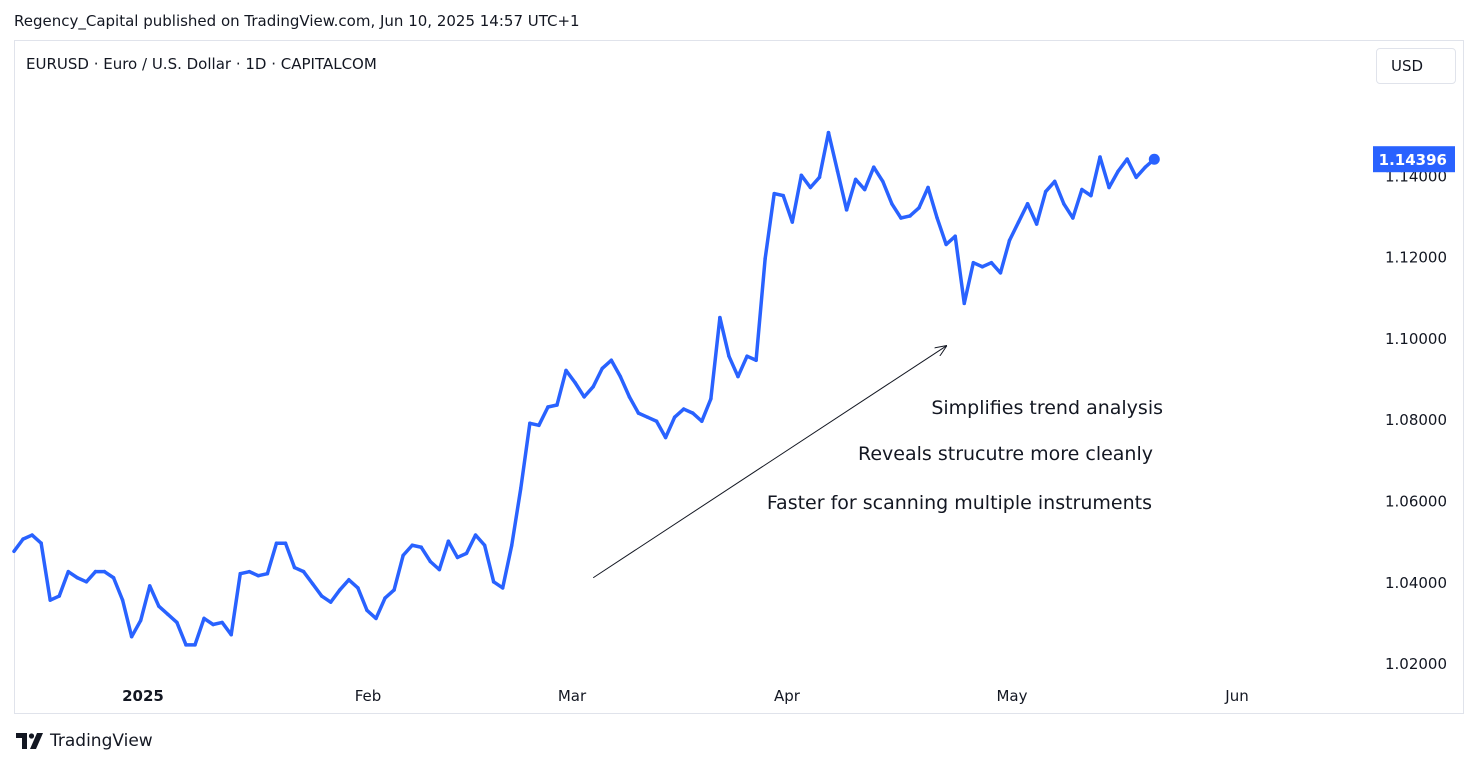  Describe the element at coordinates (1416, 258) in the screenshot. I see `y-tick-label: 1.12000` at that location.